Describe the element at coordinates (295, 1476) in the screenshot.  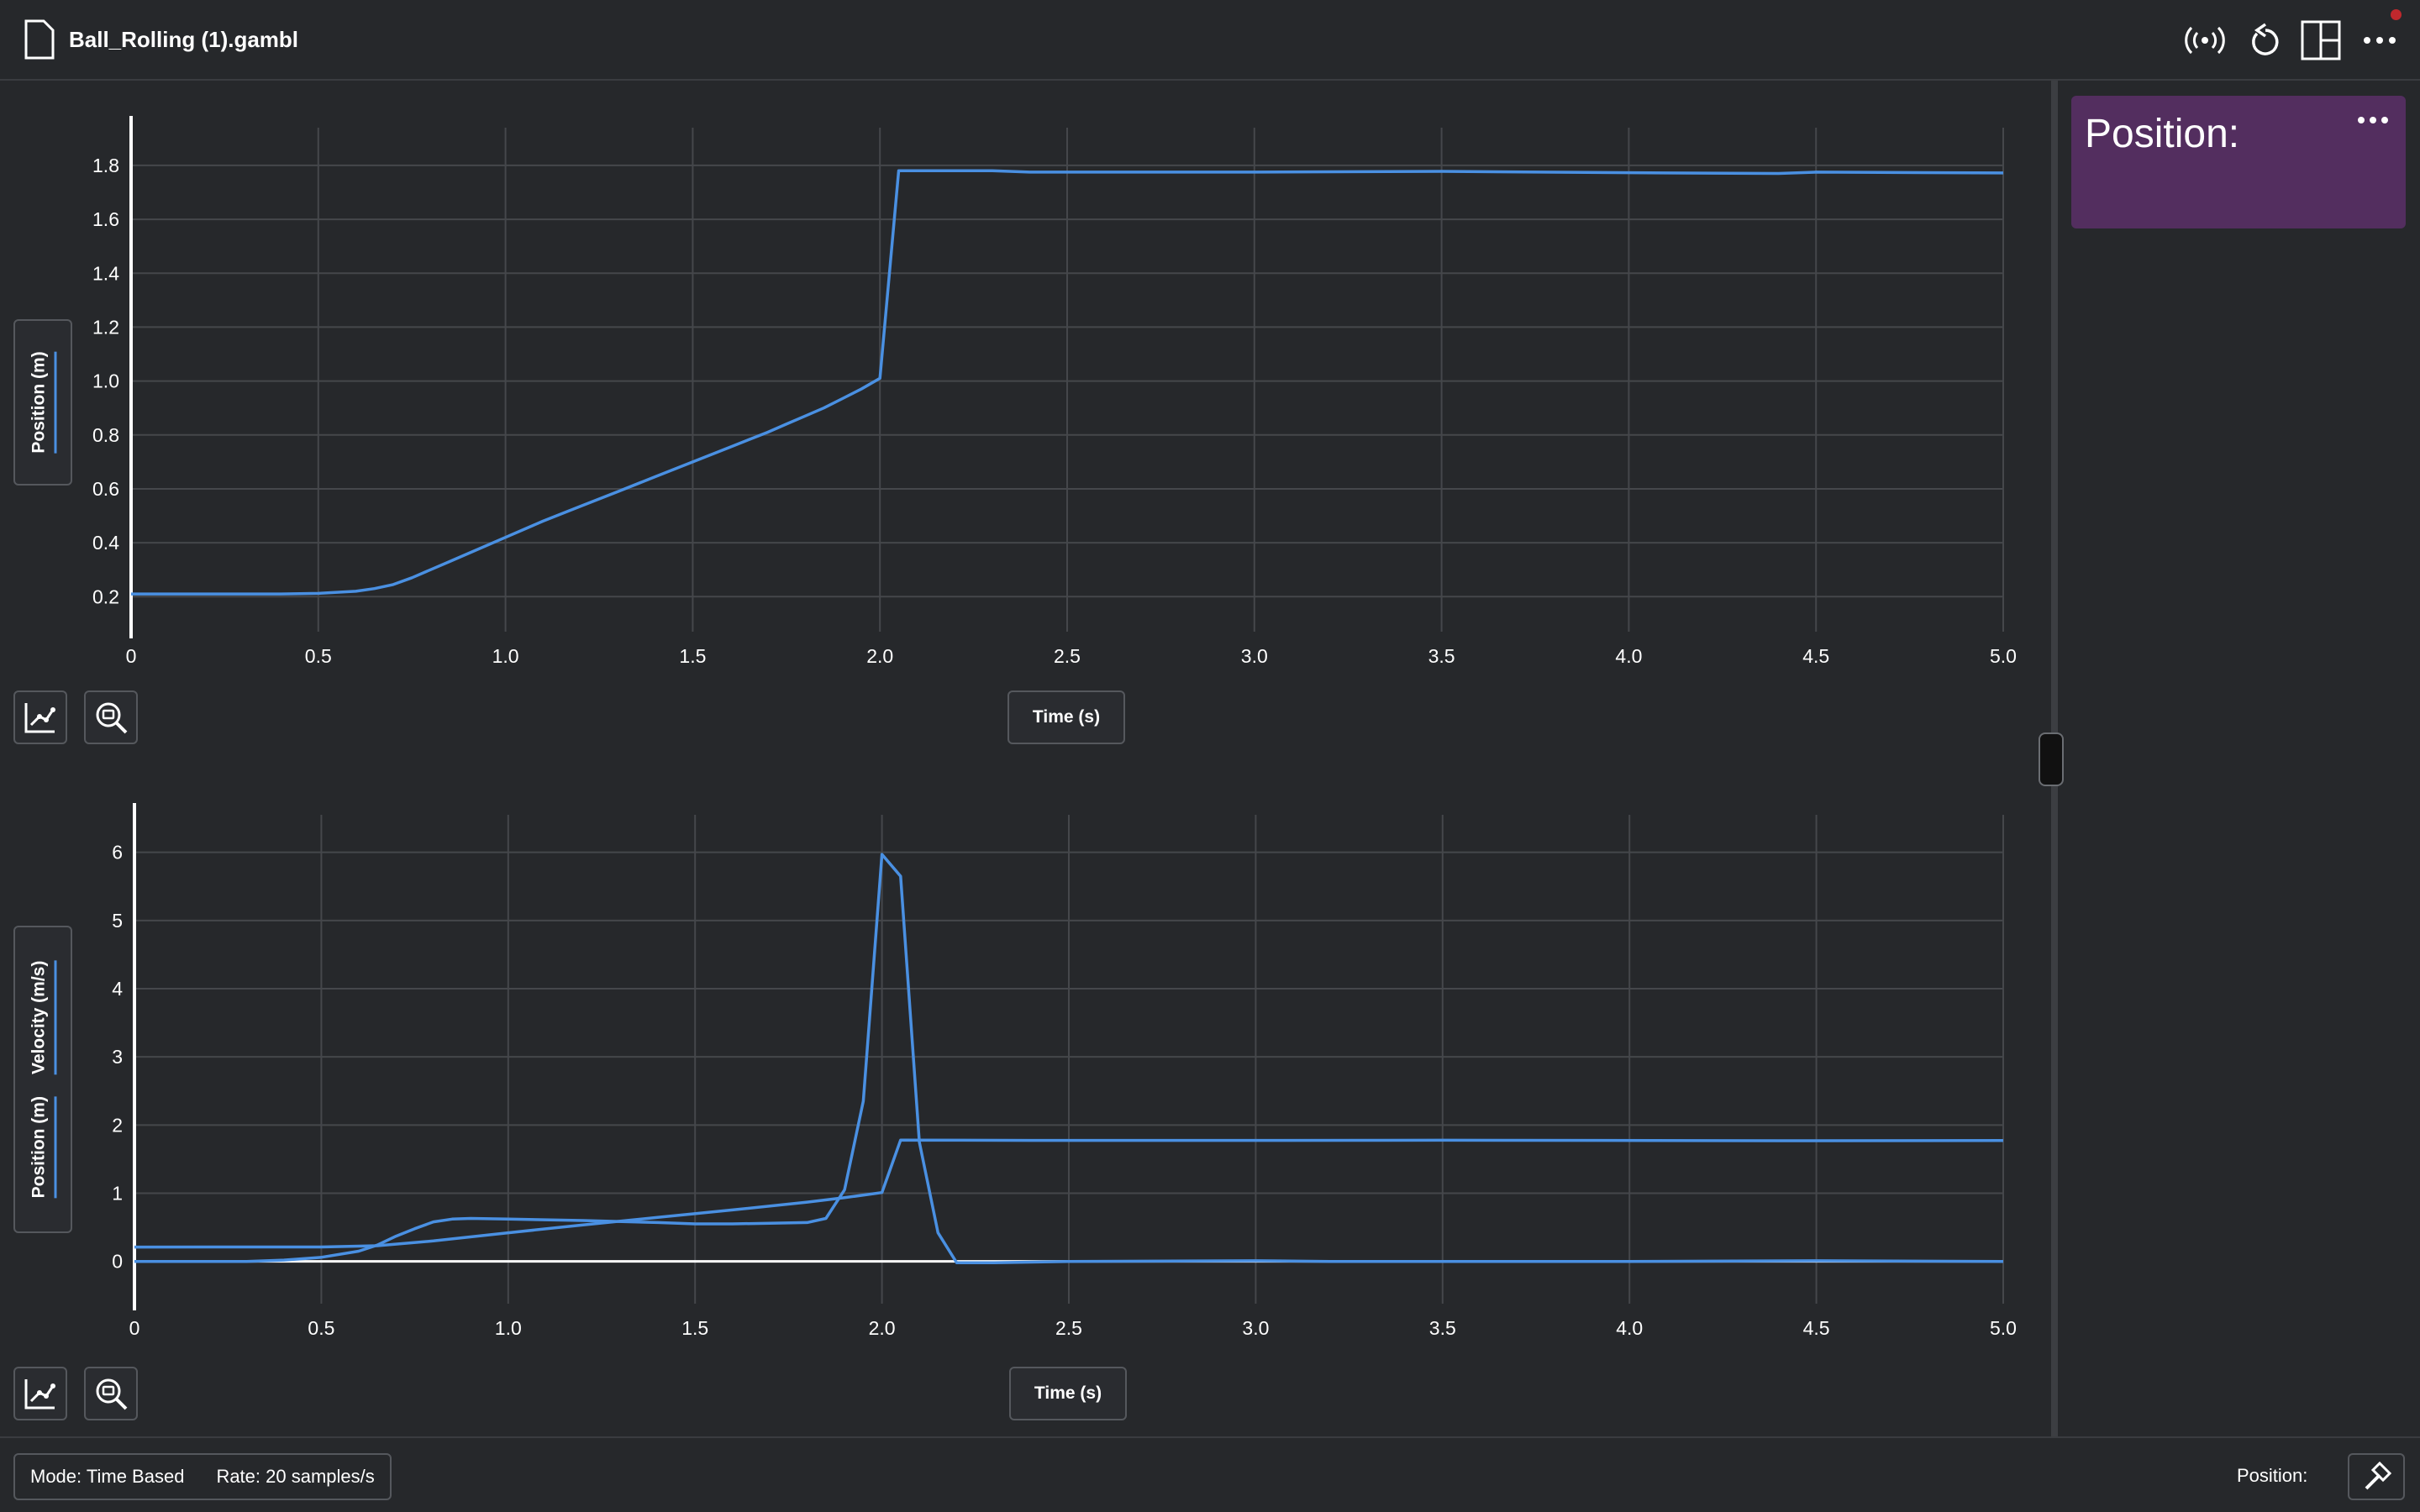
I see `rate-text: Rate: 20 samples/s` at that location.